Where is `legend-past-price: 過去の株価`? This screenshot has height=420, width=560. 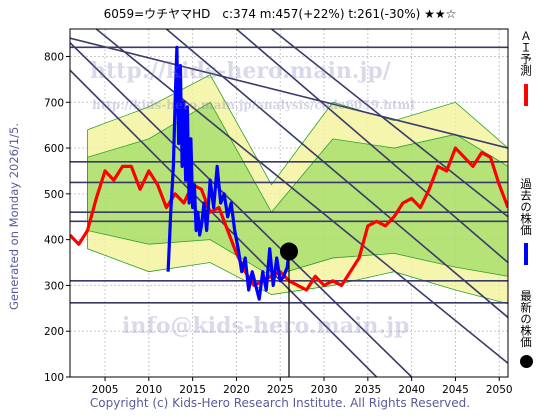
legend-past-price: 過去の株価 is located at coordinates (526, 222).